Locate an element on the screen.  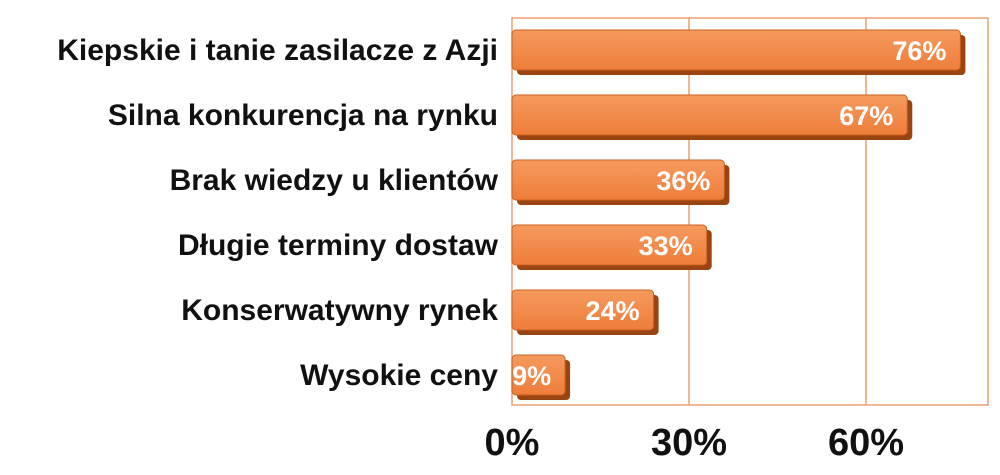
bar-0: 76% is located at coordinates (738, 52).